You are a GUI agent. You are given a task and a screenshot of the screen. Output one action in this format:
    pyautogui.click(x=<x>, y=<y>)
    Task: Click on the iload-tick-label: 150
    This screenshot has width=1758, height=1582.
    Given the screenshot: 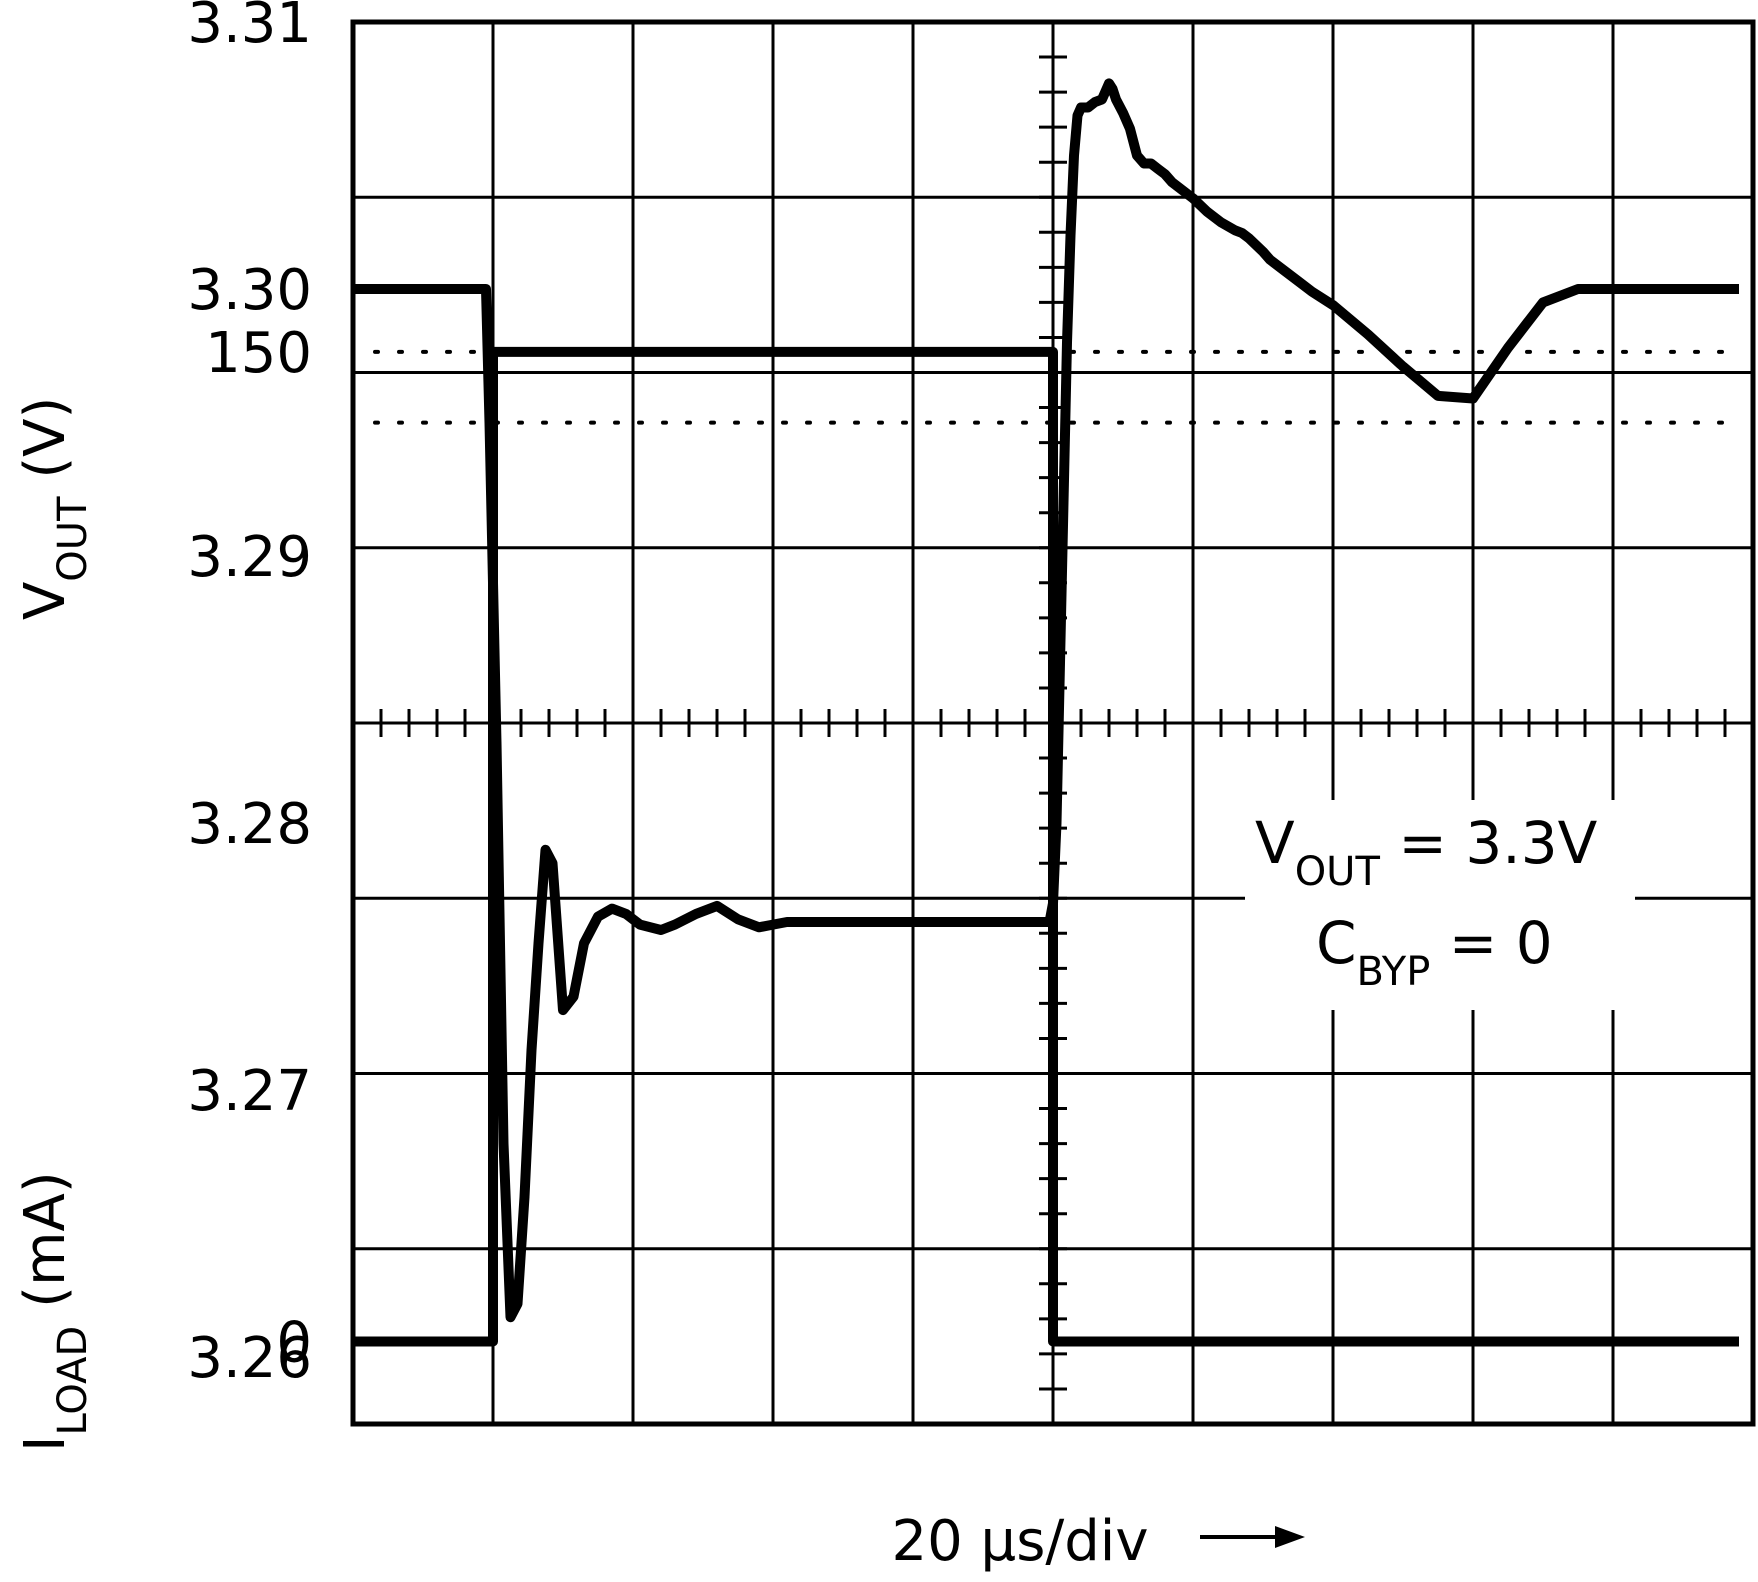 What is the action you would take?
    pyautogui.click(x=258, y=353)
    